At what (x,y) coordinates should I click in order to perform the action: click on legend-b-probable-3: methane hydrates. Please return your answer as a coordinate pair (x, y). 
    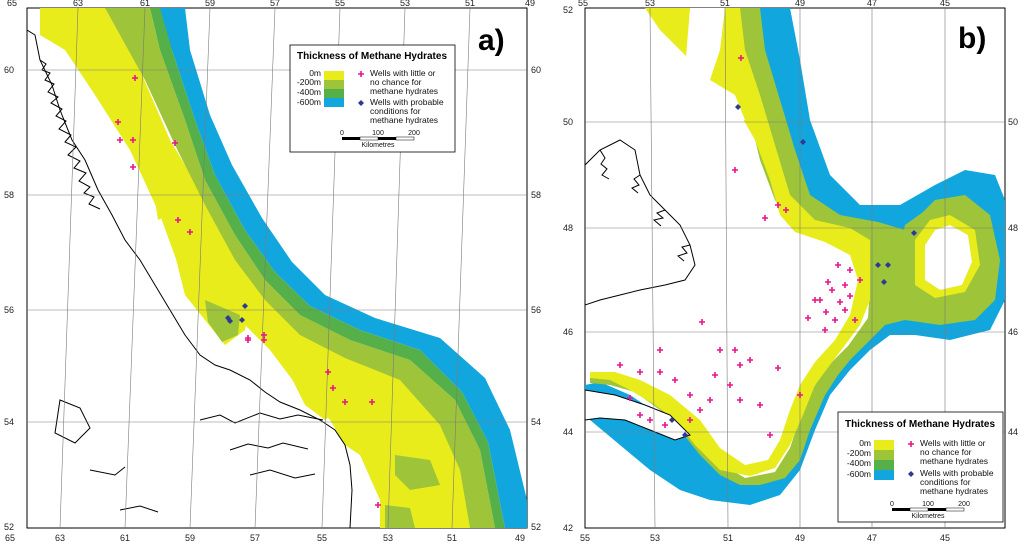
    Looking at the image, I should click on (954, 491).